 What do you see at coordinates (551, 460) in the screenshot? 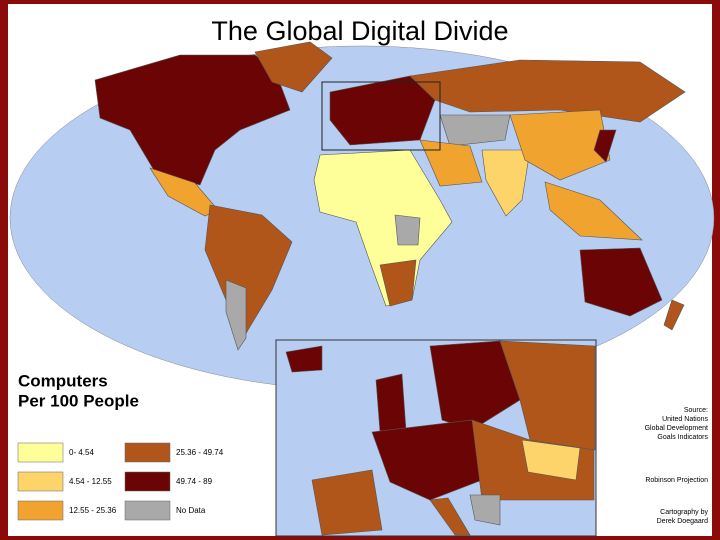
I see `ukraine` at bounding box center [551, 460].